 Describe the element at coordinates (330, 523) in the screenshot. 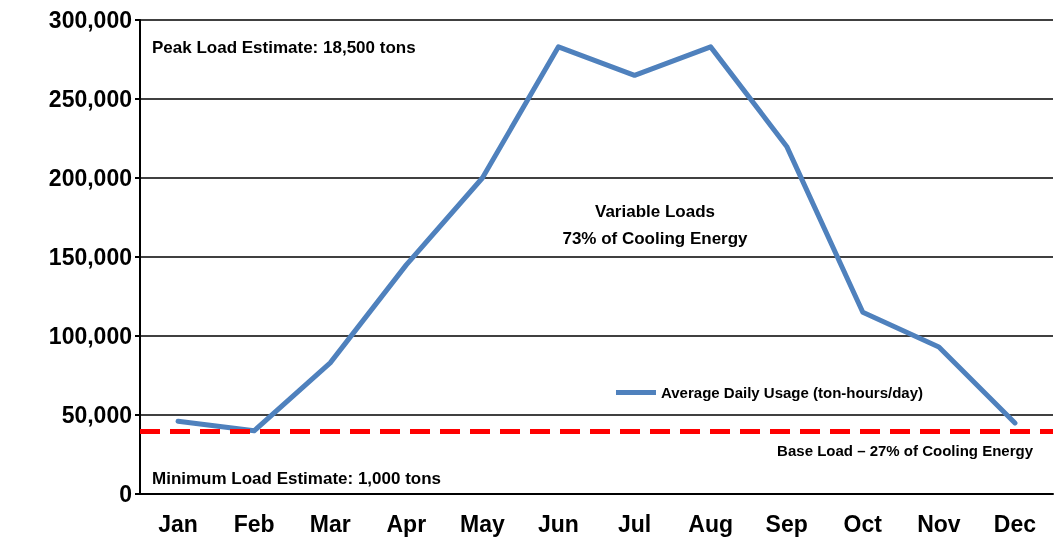

I see `x-tick-label: Mar` at that location.